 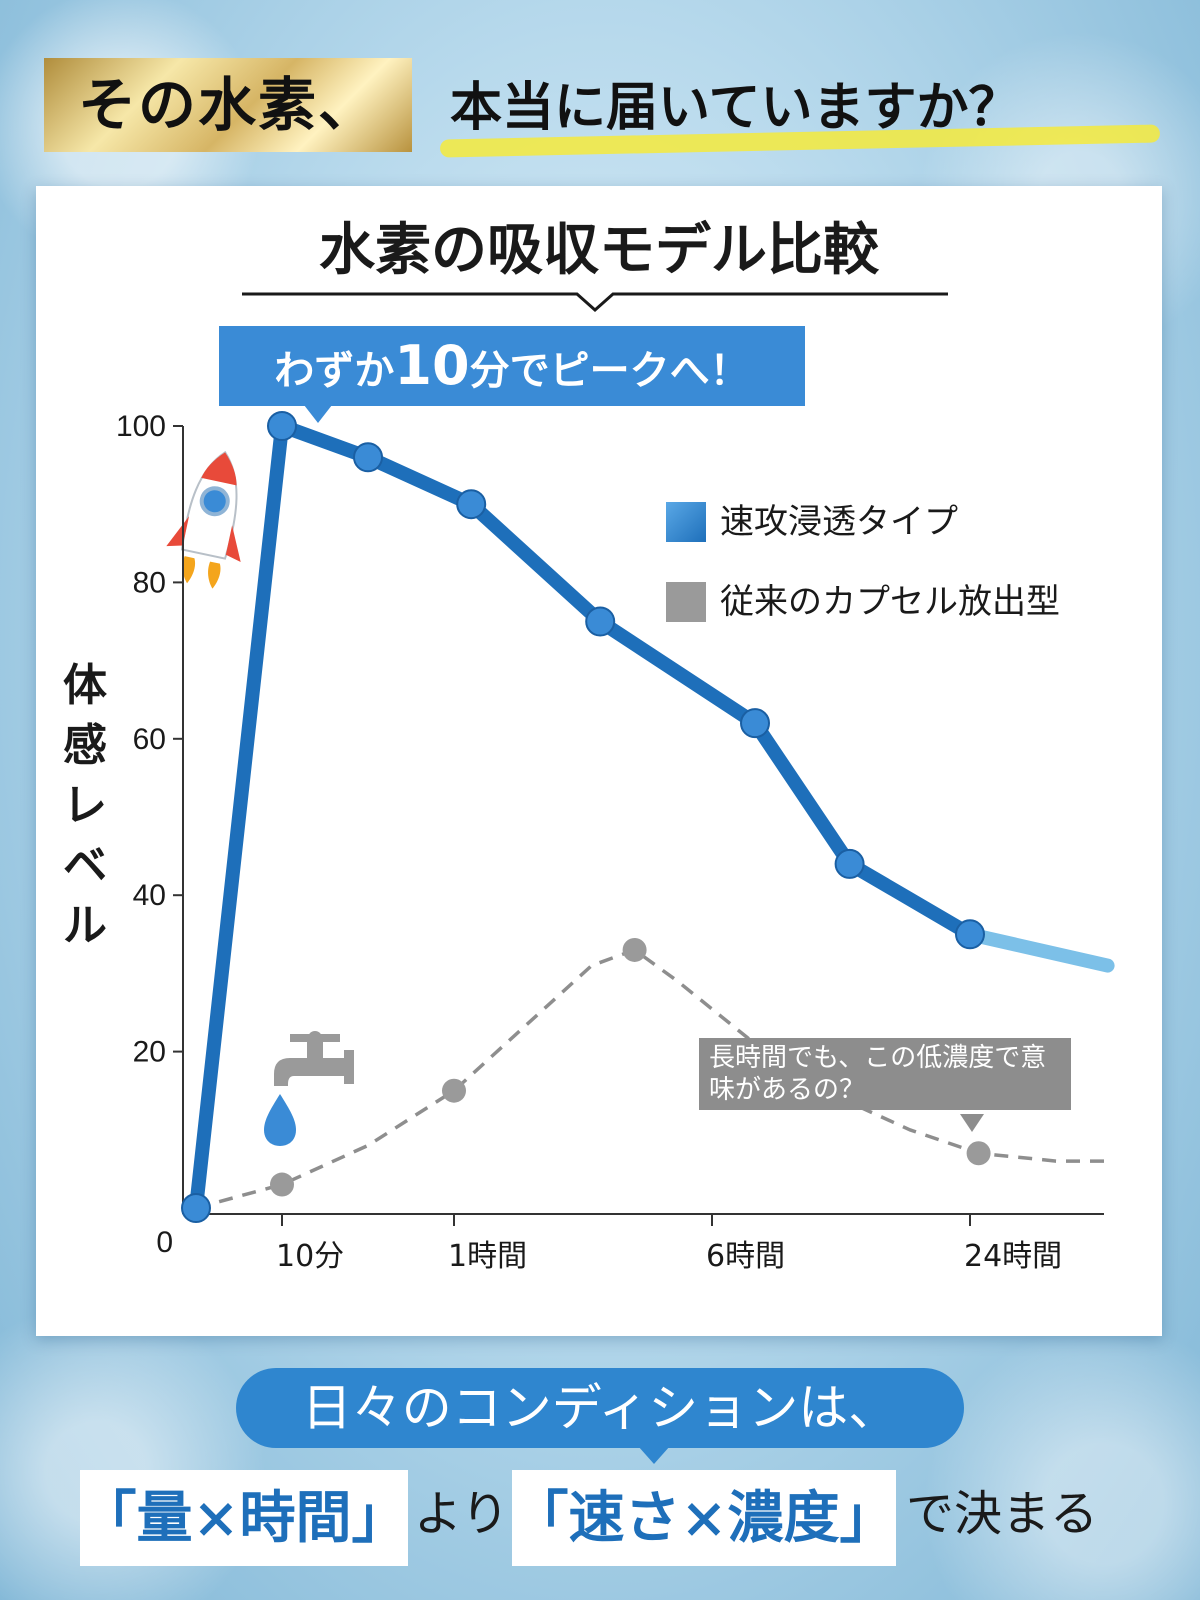 What do you see at coordinates (141, 426) in the screenshot?
I see `y-tick-label: 100` at bounding box center [141, 426].